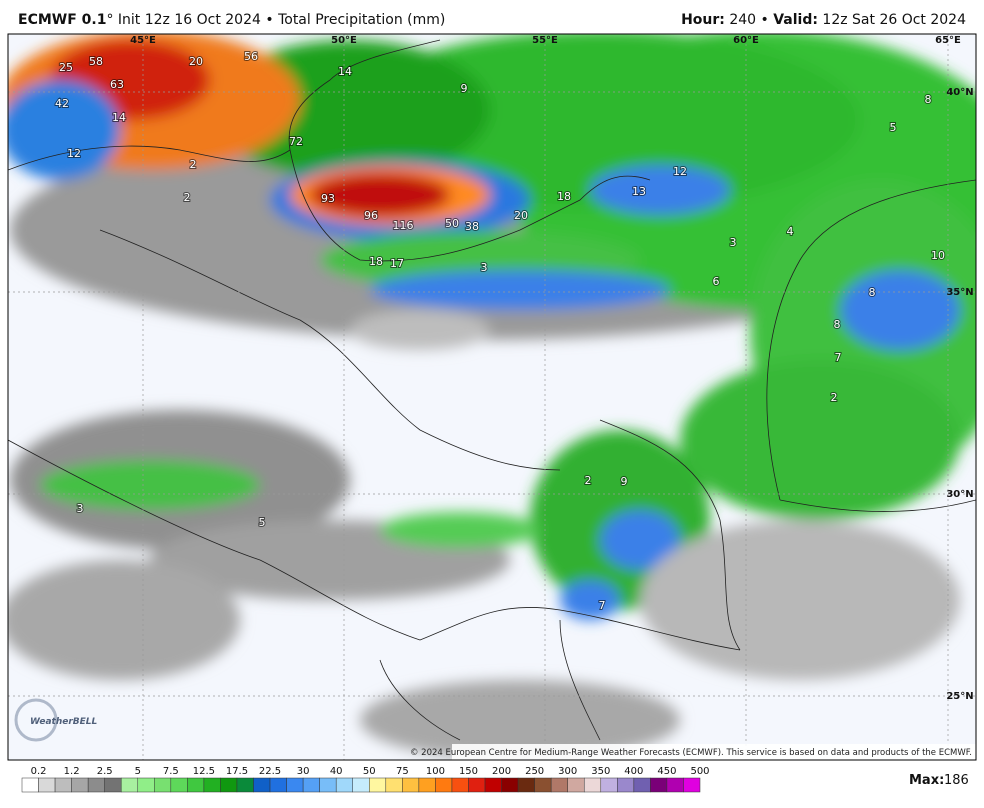 The image size is (984, 808). I want to click on colorbar-tick: 250, so click(534, 771).